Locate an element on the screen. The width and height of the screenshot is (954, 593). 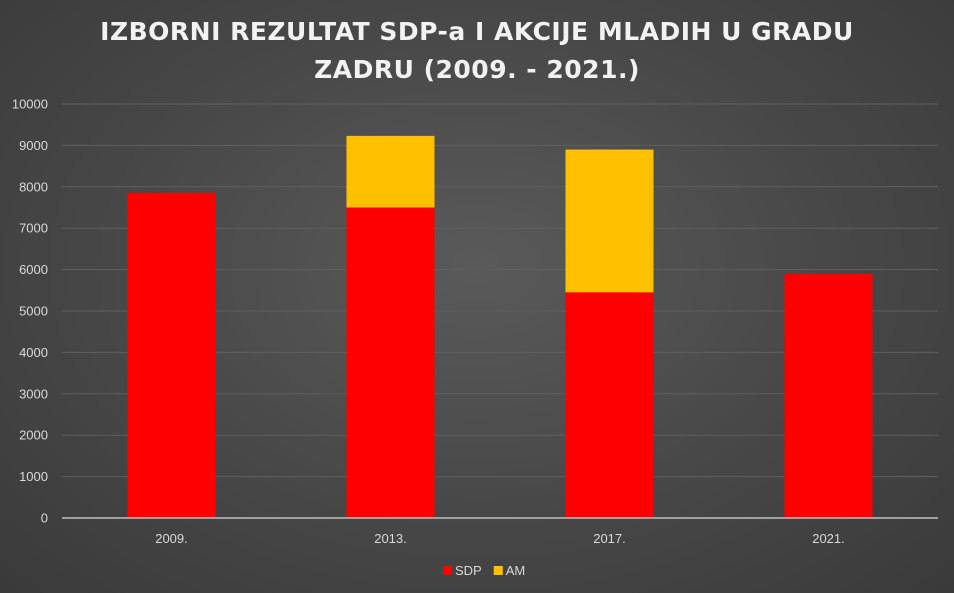
y-tick-label-2000: 2000 is located at coordinates (33, 435).